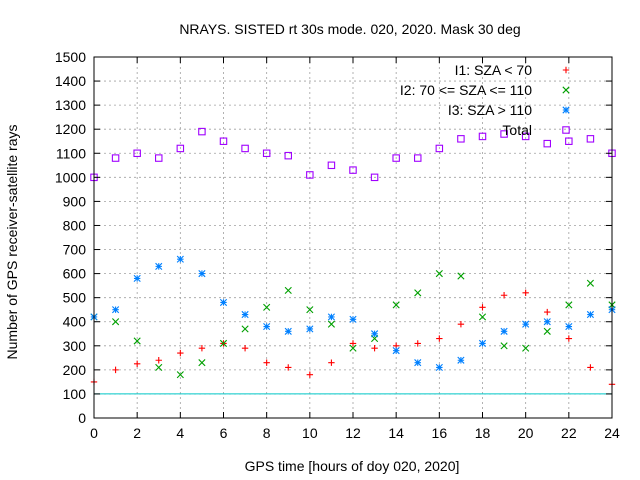 The width and height of the screenshot is (640, 480). Describe the element at coordinates (70, 177) in the screenshot. I see `y-tick-label: 1000` at that location.